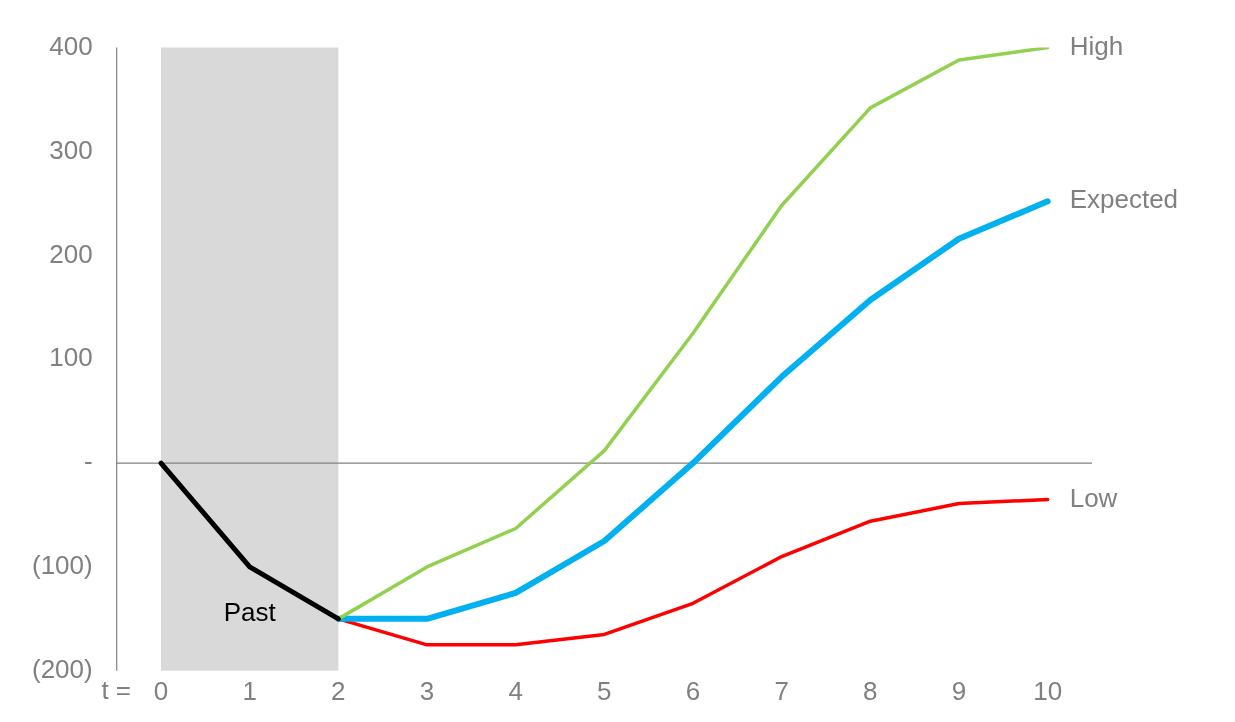 The height and width of the screenshot is (722, 1235). I want to click on y-tick-label: 400, so click(71, 45).